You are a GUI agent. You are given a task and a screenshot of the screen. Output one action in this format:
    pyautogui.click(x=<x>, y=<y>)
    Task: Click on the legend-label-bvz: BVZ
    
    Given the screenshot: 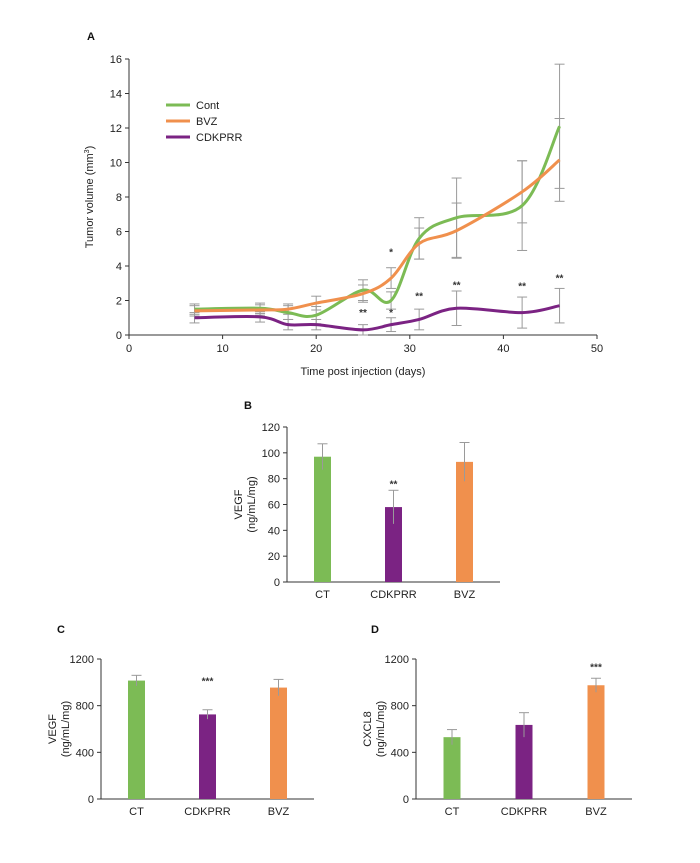 What is the action you would take?
    pyautogui.click(x=207, y=122)
    